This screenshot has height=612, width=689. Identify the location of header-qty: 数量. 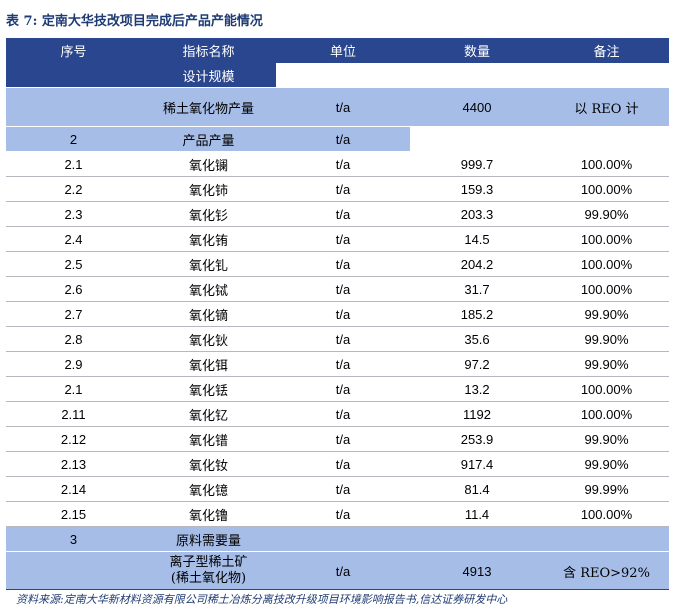
(477, 50).